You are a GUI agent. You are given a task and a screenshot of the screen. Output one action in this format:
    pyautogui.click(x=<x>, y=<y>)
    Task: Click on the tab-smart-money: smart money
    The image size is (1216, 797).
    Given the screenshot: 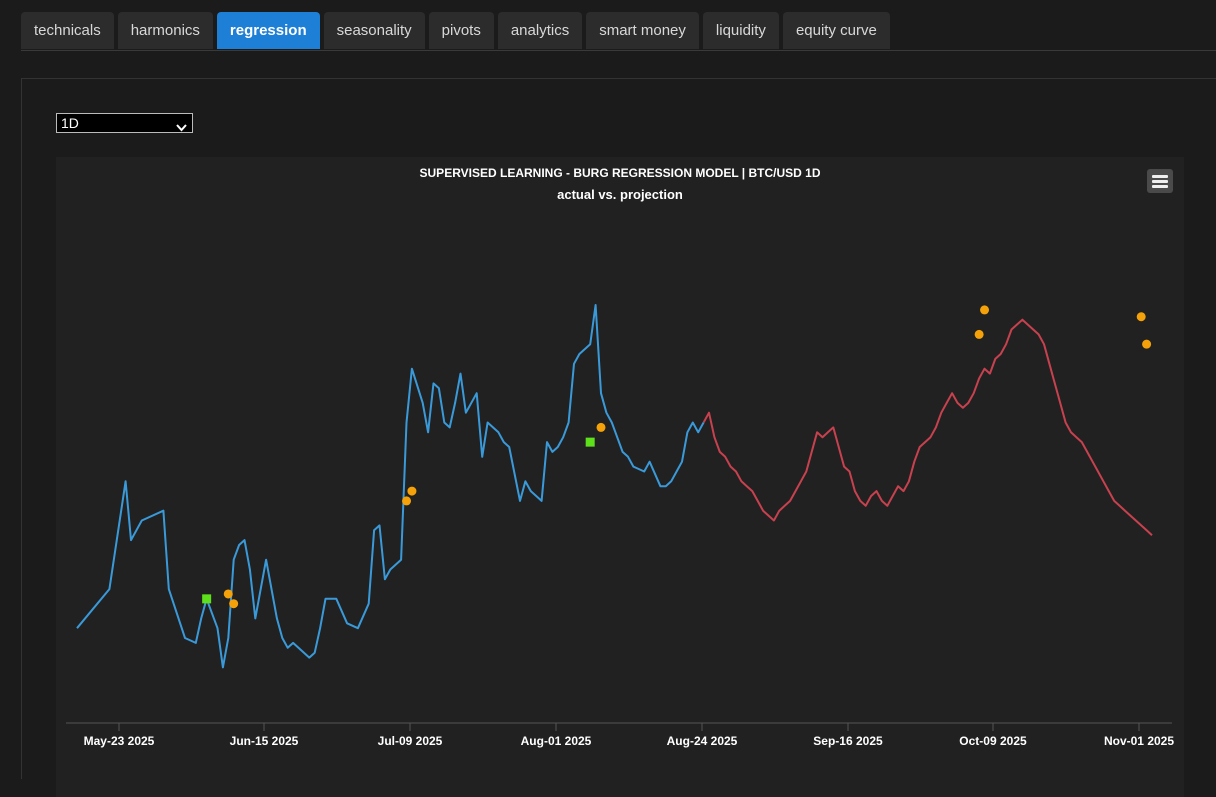 What is the action you would take?
    pyautogui.click(x=642, y=30)
    